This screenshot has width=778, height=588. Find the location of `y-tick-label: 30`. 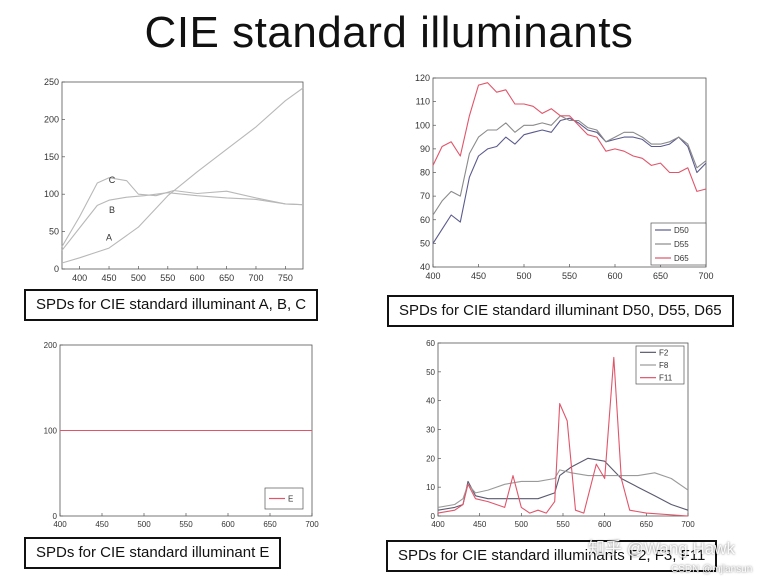

y-tick-label: 30 is located at coordinates (430, 430).